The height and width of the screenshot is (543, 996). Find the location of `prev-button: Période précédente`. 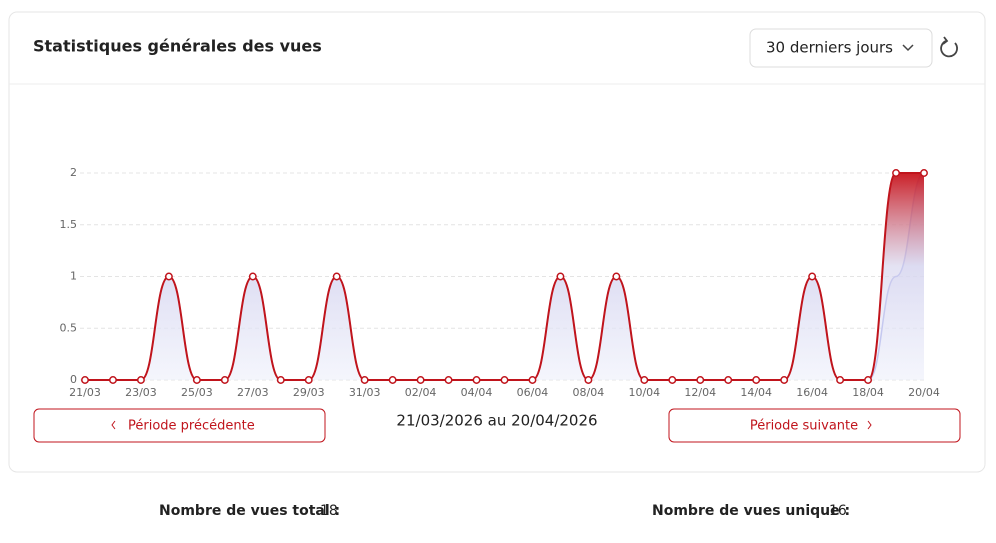

prev-button: Période précédente is located at coordinates (179, 425).